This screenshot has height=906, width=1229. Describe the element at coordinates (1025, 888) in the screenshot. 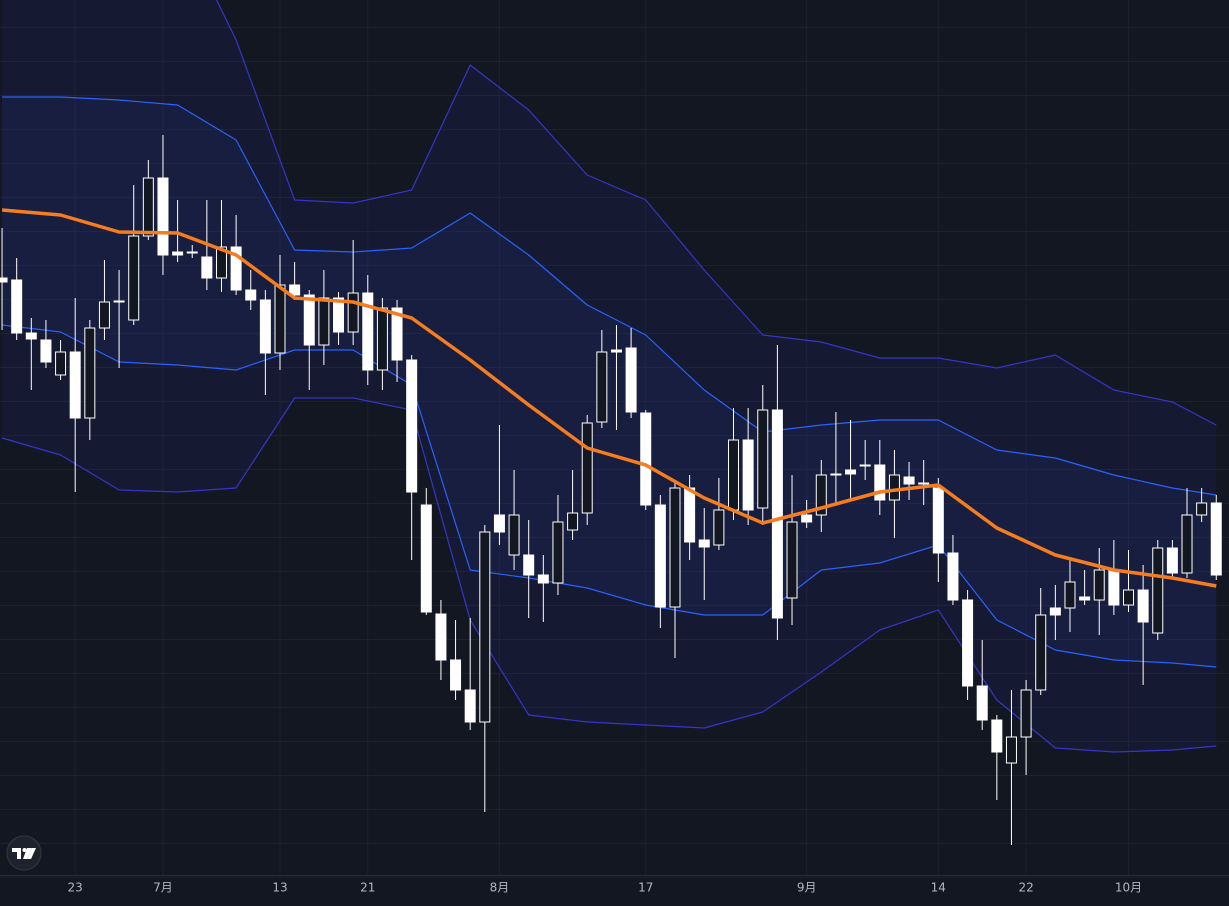

I see `x-tick-label: 22` at that location.